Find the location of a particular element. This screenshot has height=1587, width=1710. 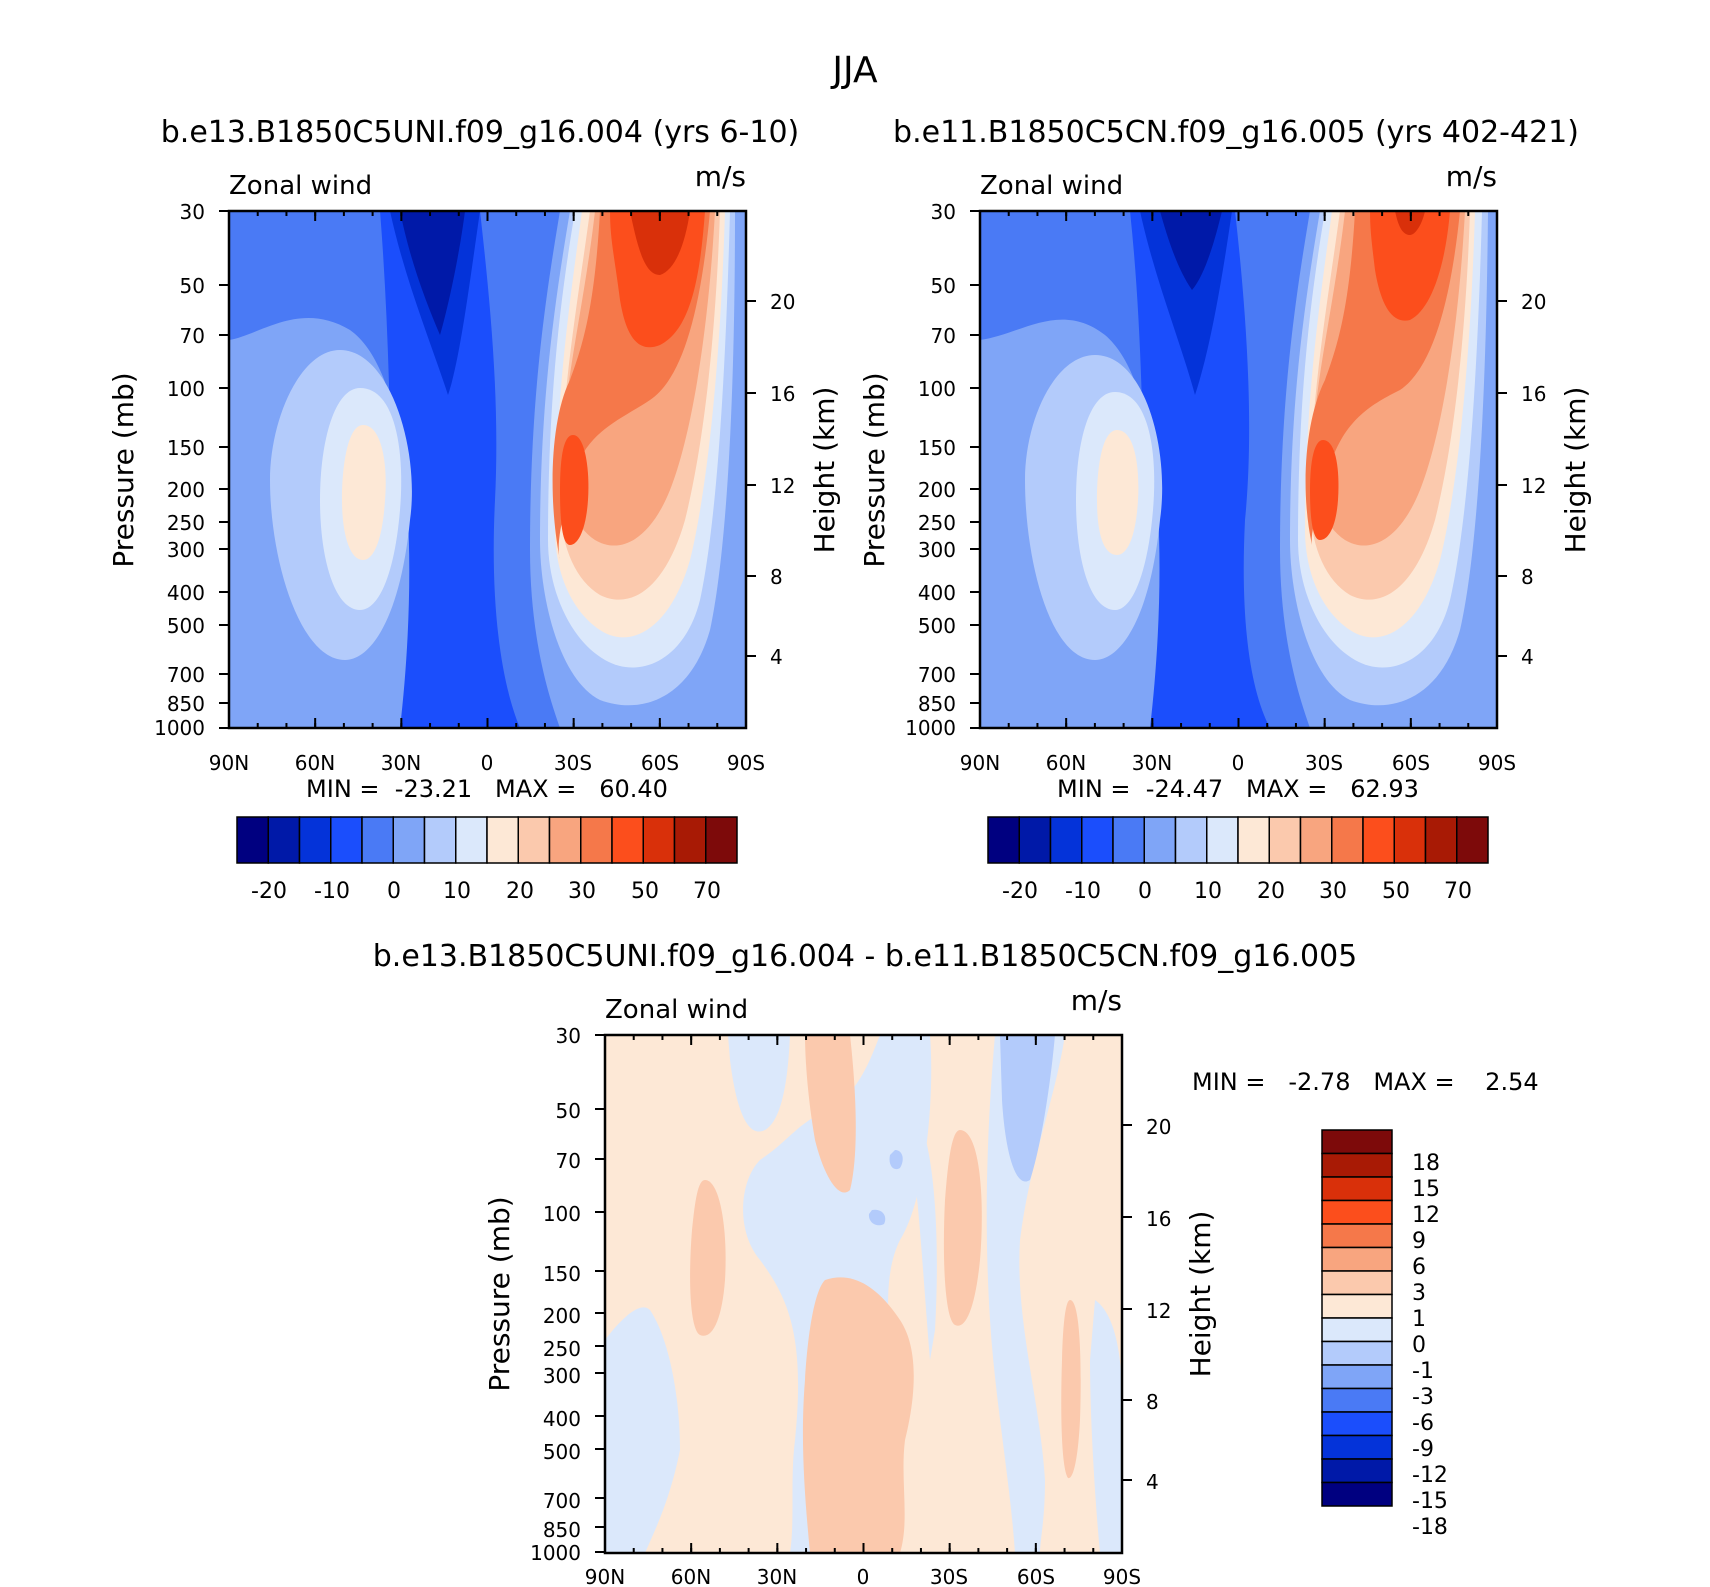

colorbar-label: 18 is located at coordinates (1426, 1163).